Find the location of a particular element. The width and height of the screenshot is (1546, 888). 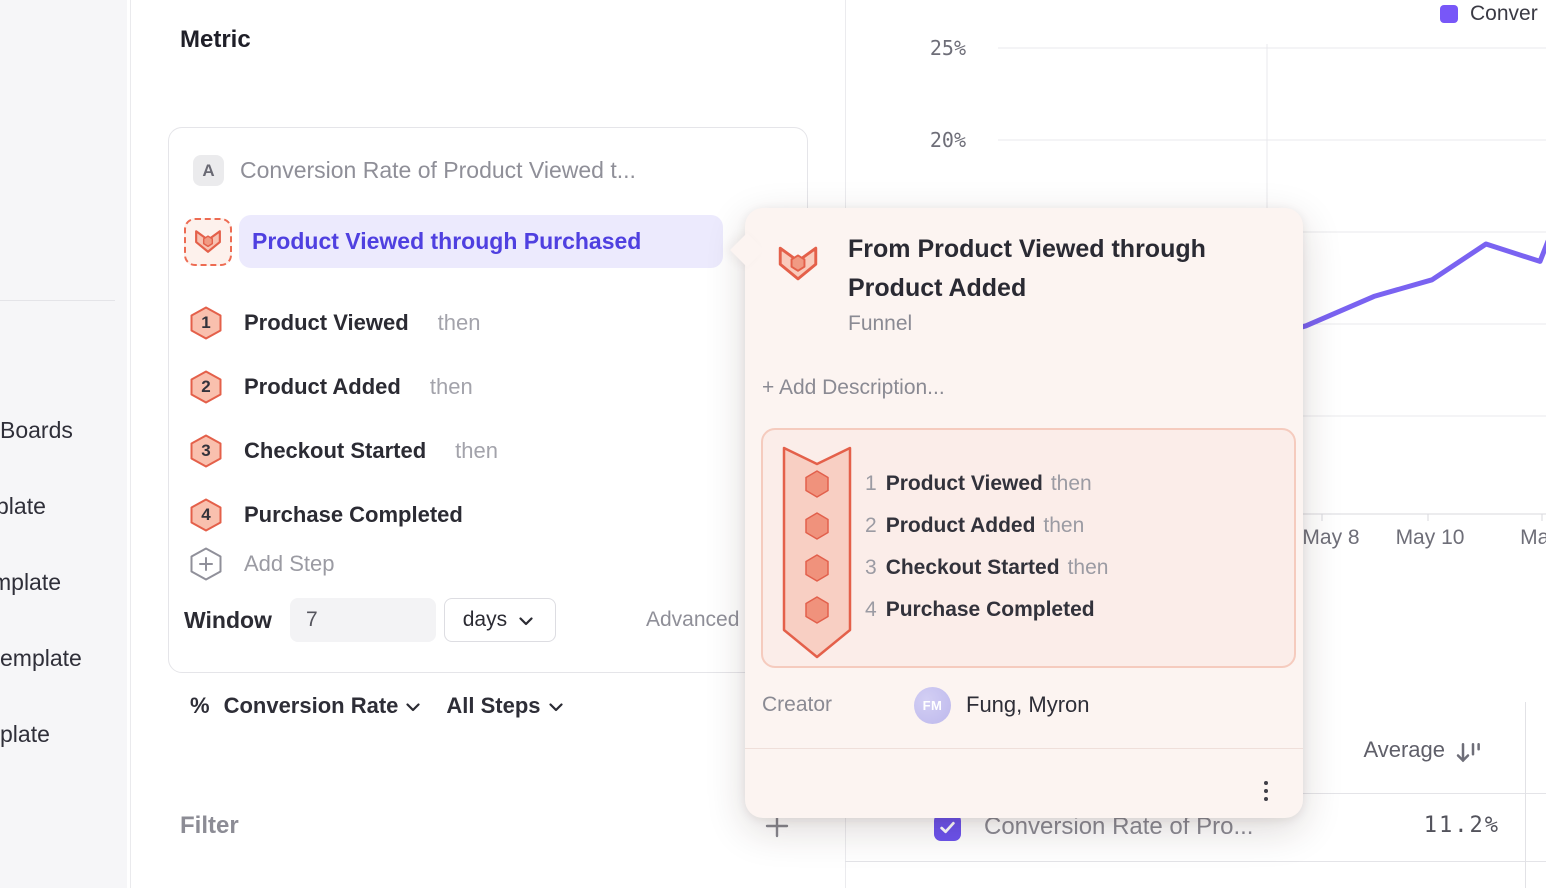

legend-swatch is located at coordinates (1449, 14).